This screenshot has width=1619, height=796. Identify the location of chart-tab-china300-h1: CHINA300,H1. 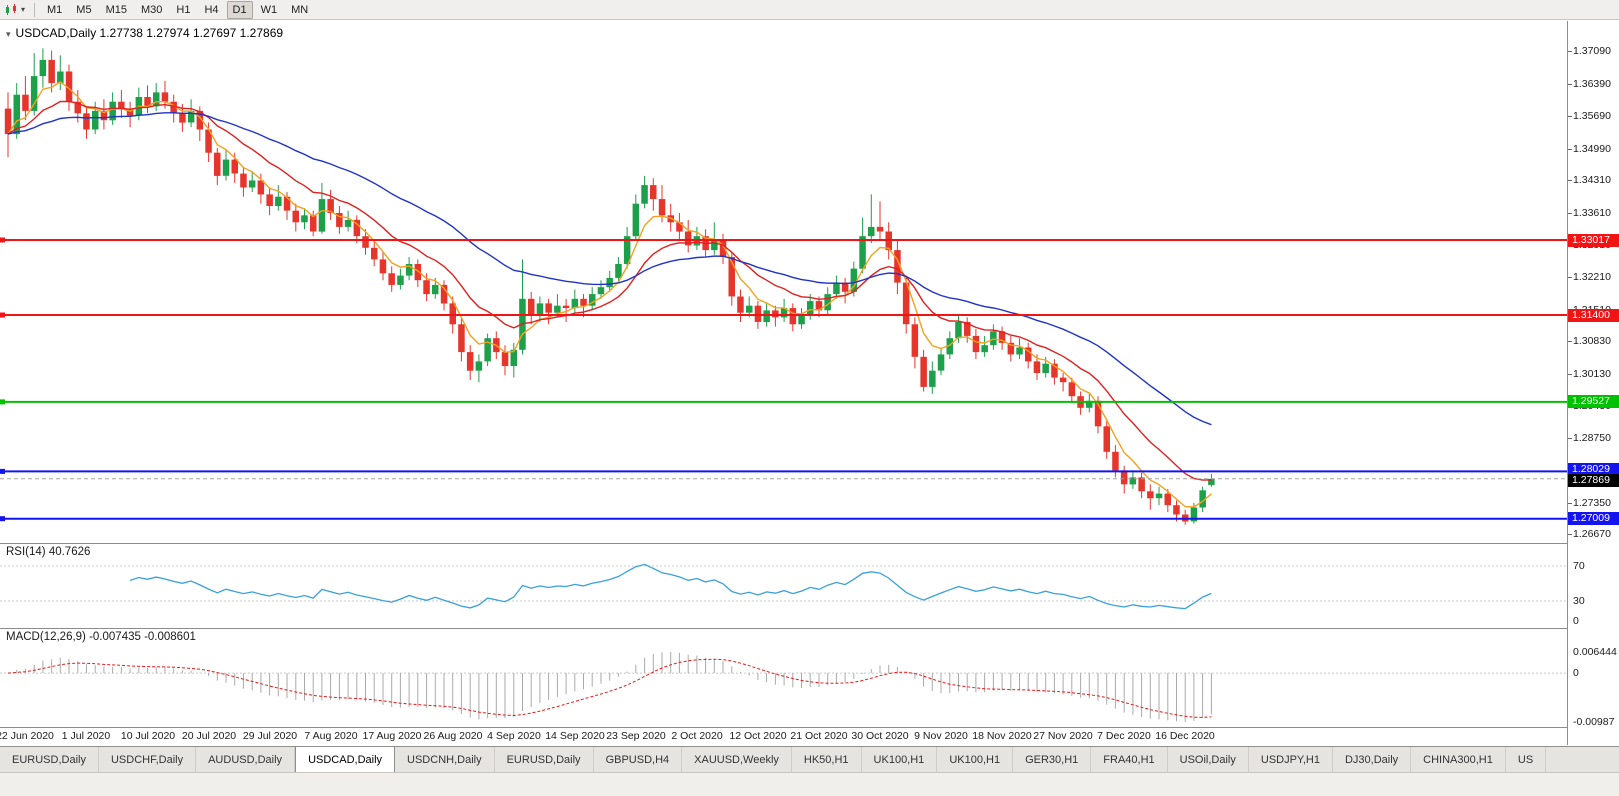
(1458, 759).